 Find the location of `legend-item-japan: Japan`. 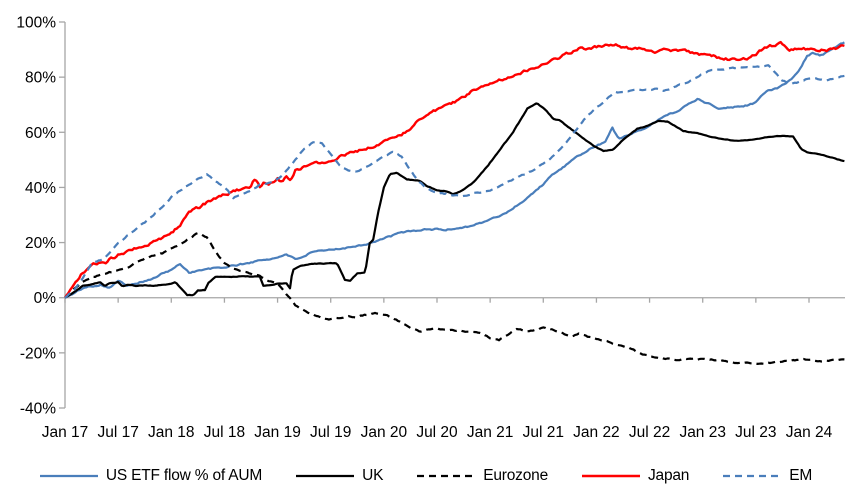

legend-item-japan: Japan is located at coordinates (635, 476).